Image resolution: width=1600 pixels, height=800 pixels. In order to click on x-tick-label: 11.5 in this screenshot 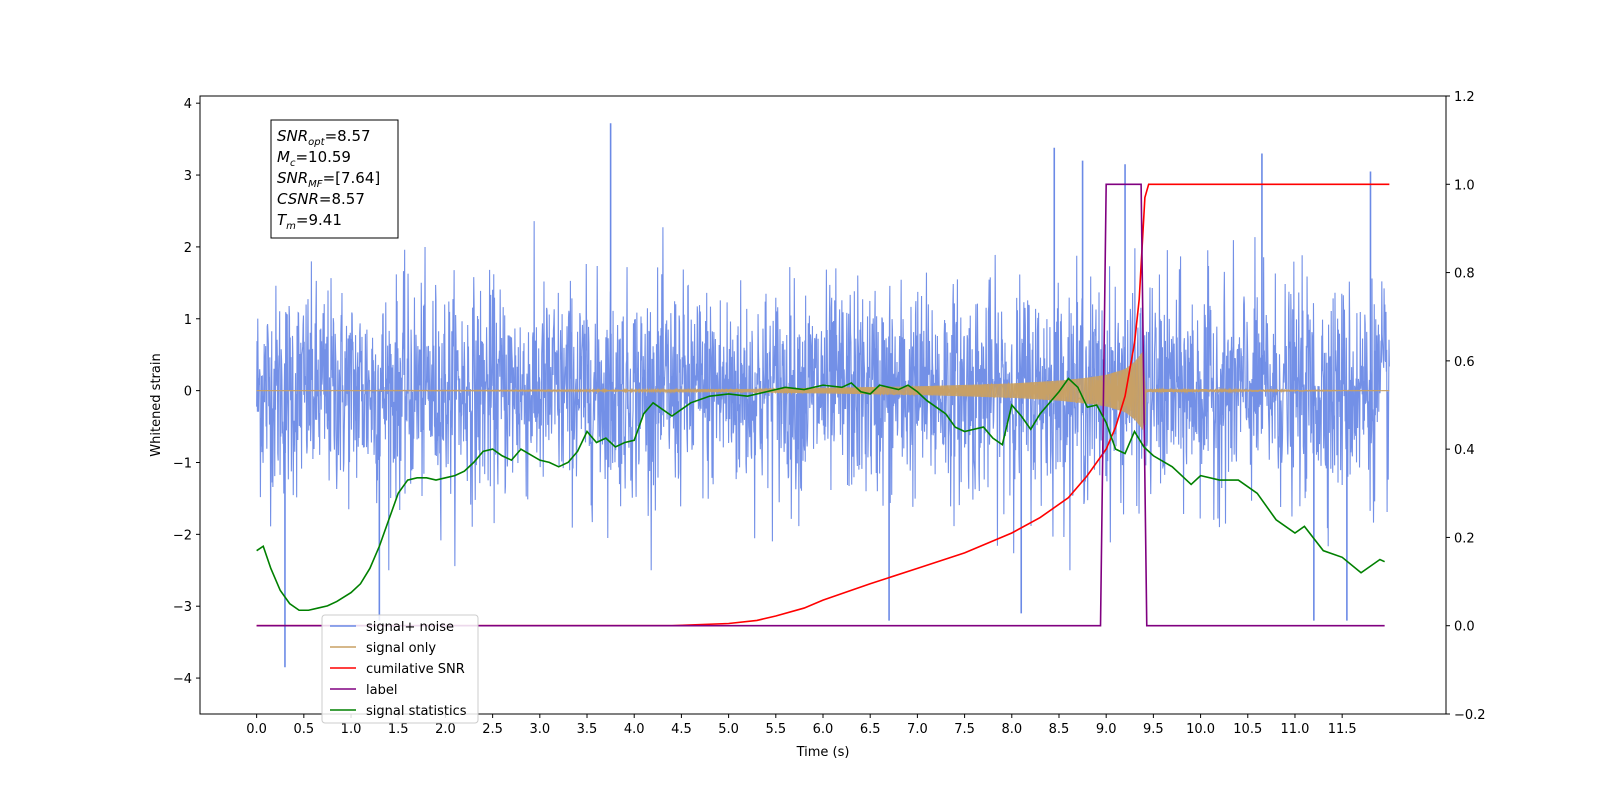, I will do `click(1342, 729)`.